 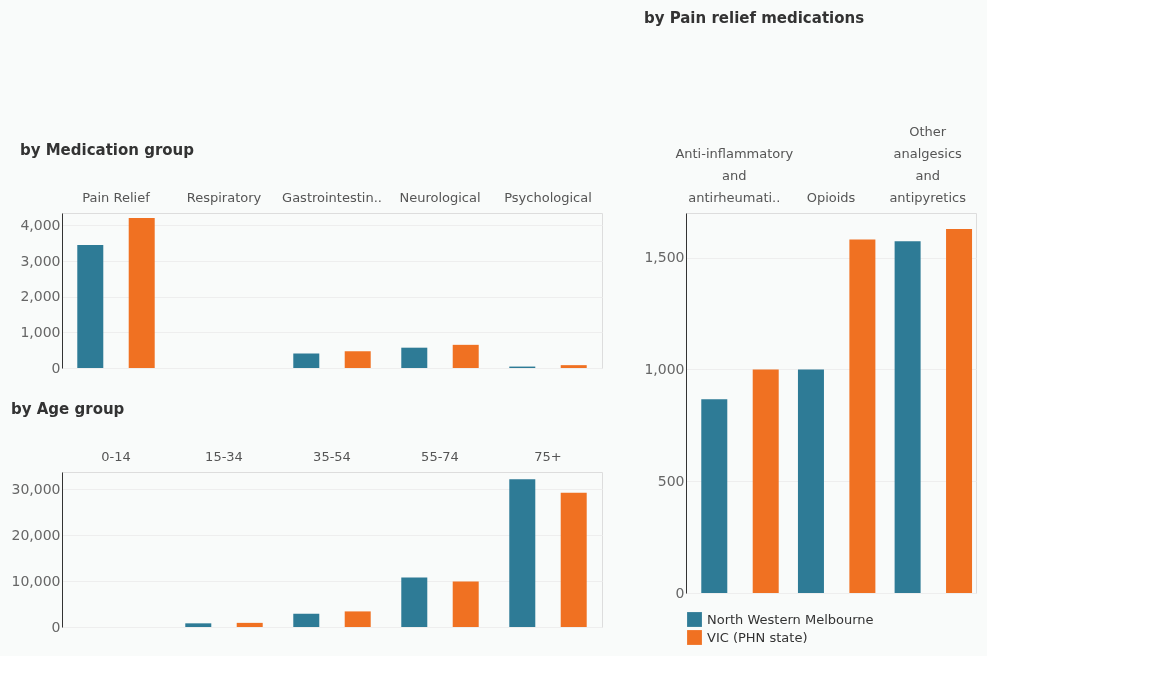 I want to click on legend-label: North Western Melbourne, so click(x=790, y=619).